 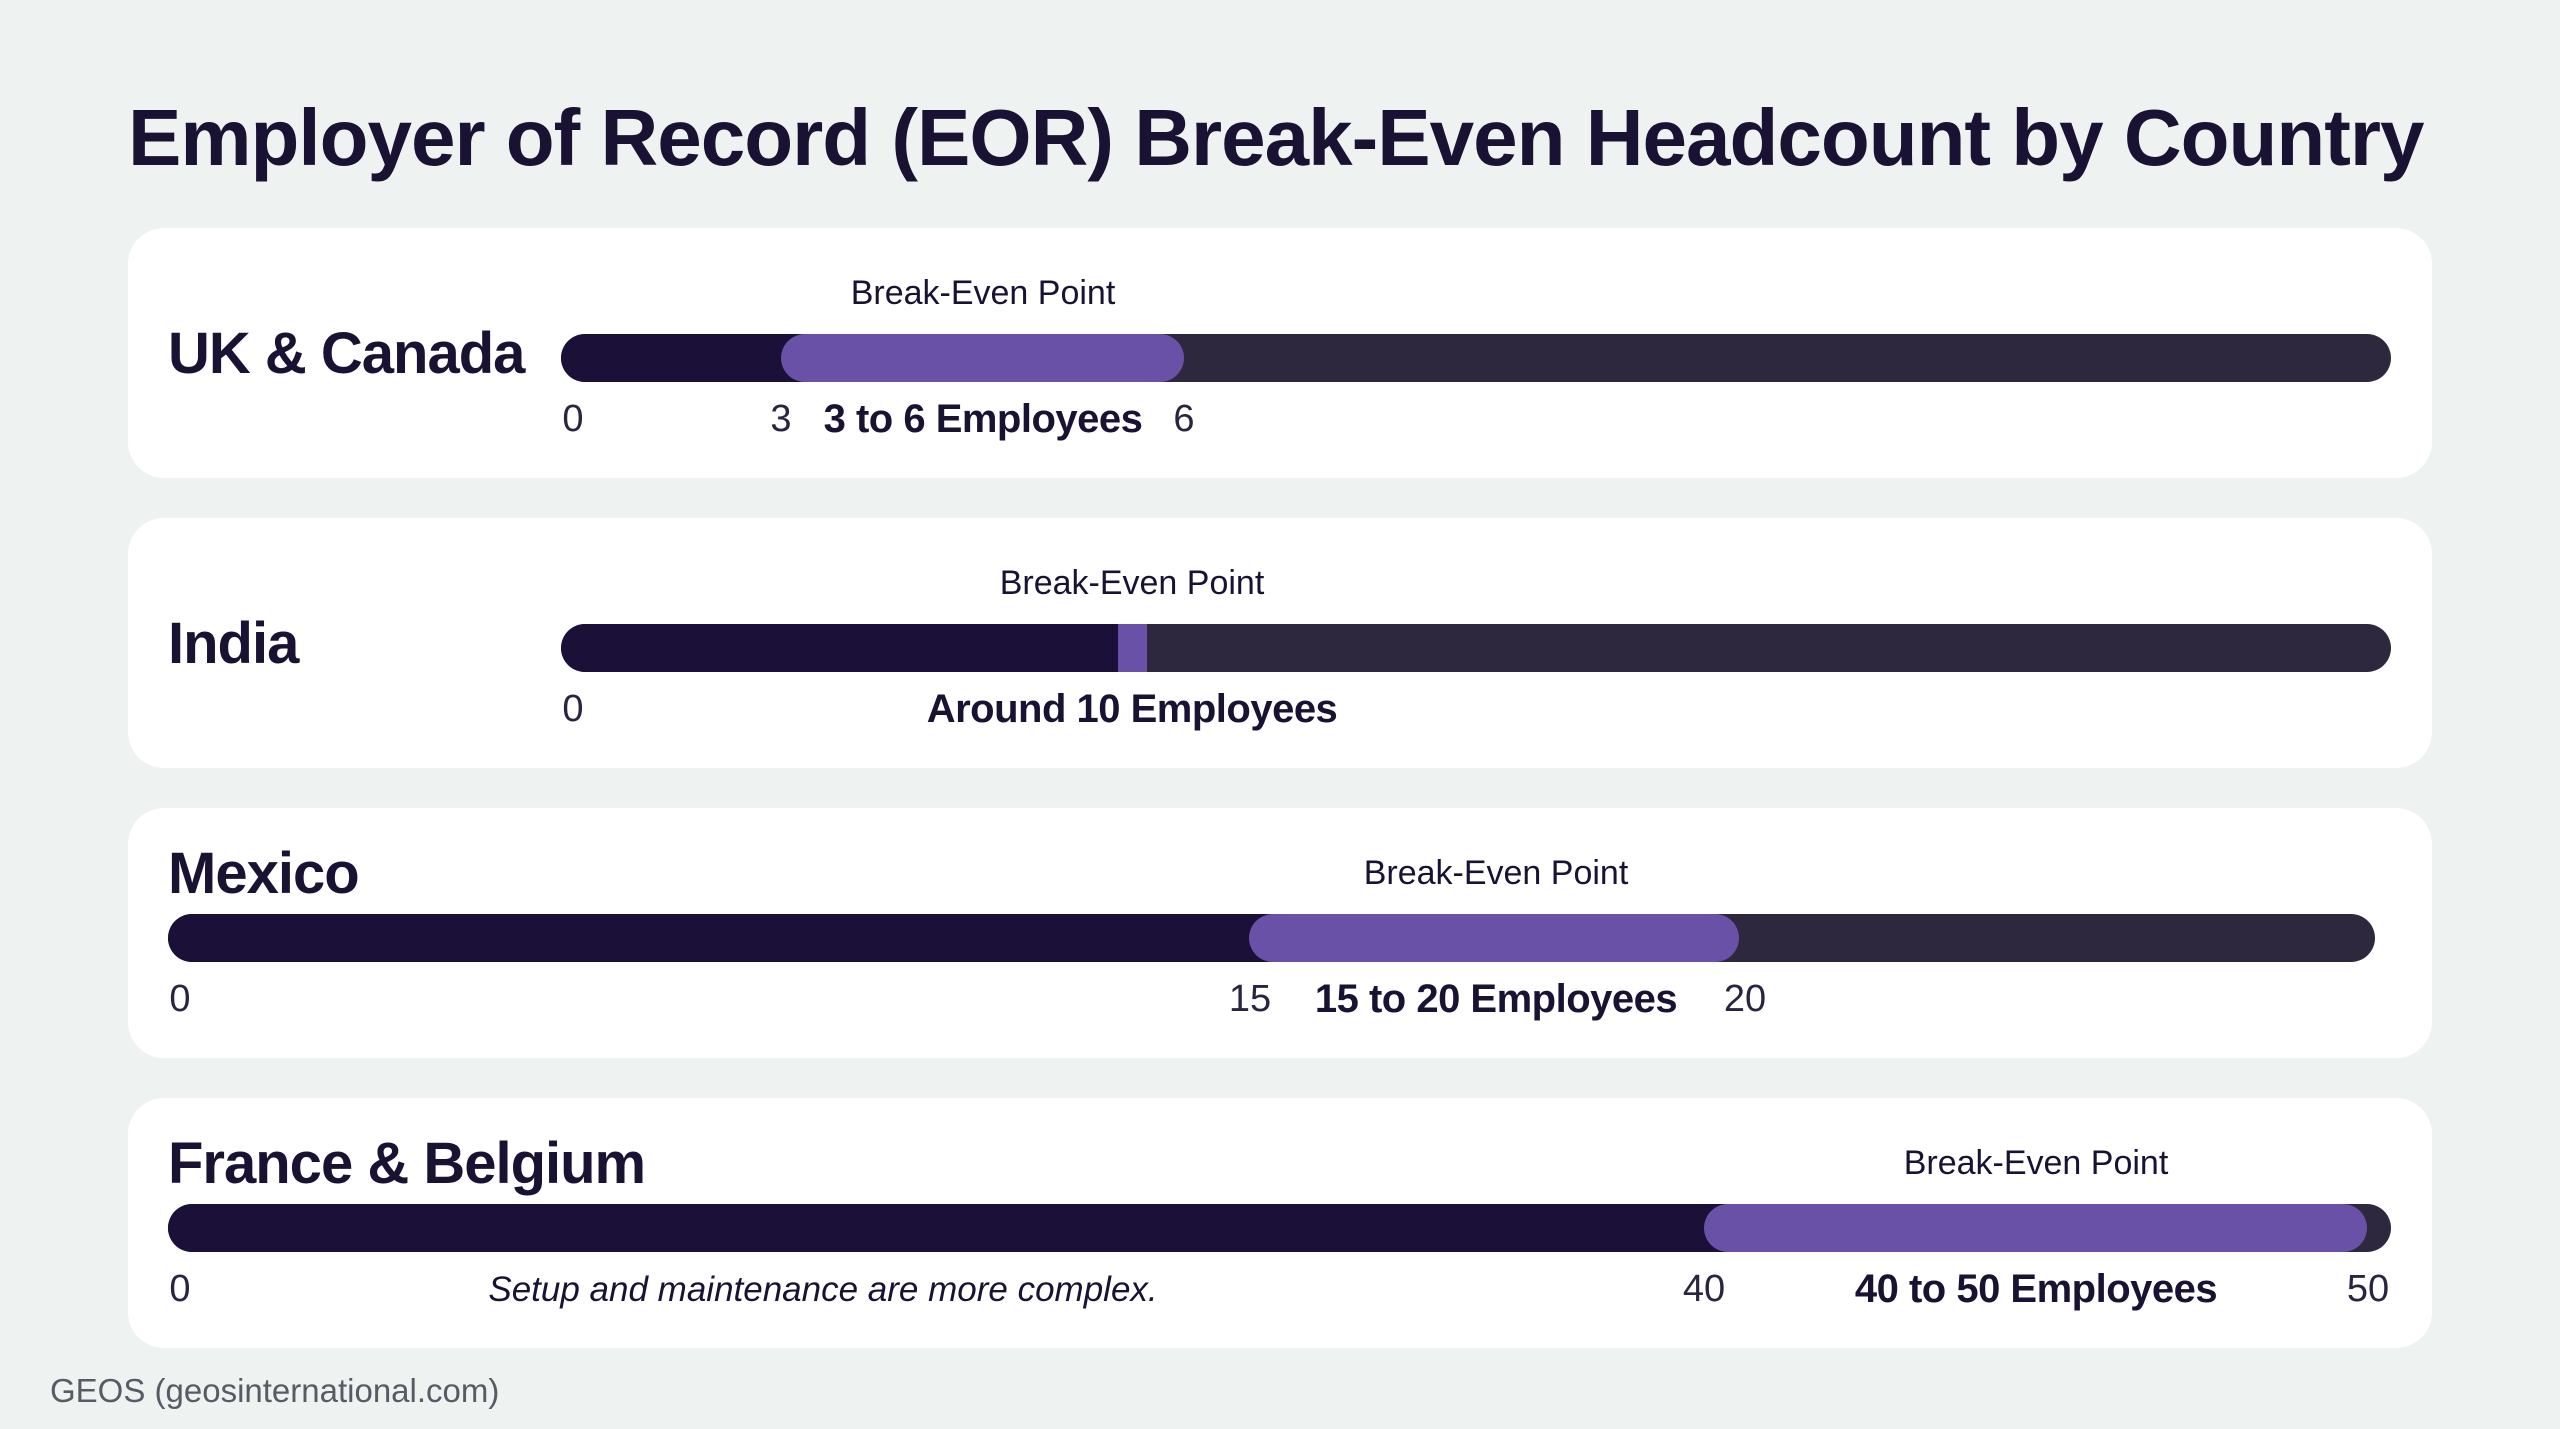 What do you see at coordinates (983, 419) in the screenshot?
I see `break-even-range-label: 3 to 6 Employees` at bounding box center [983, 419].